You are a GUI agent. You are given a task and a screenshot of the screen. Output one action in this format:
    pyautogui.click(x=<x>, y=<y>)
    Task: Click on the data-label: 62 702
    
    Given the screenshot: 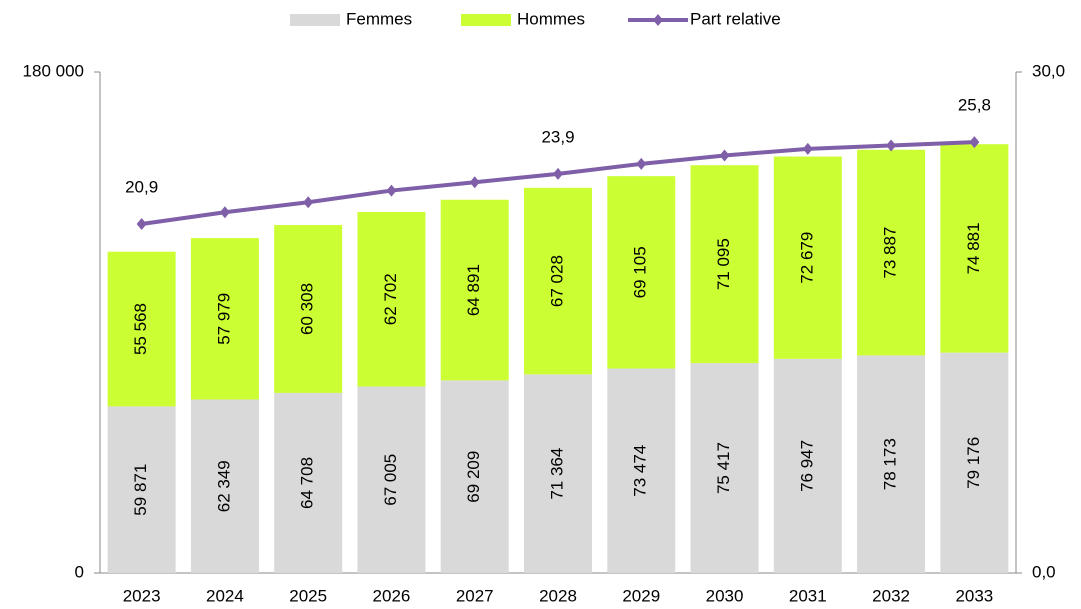 What is the action you would take?
    pyautogui.click(x=390, y=299)
    